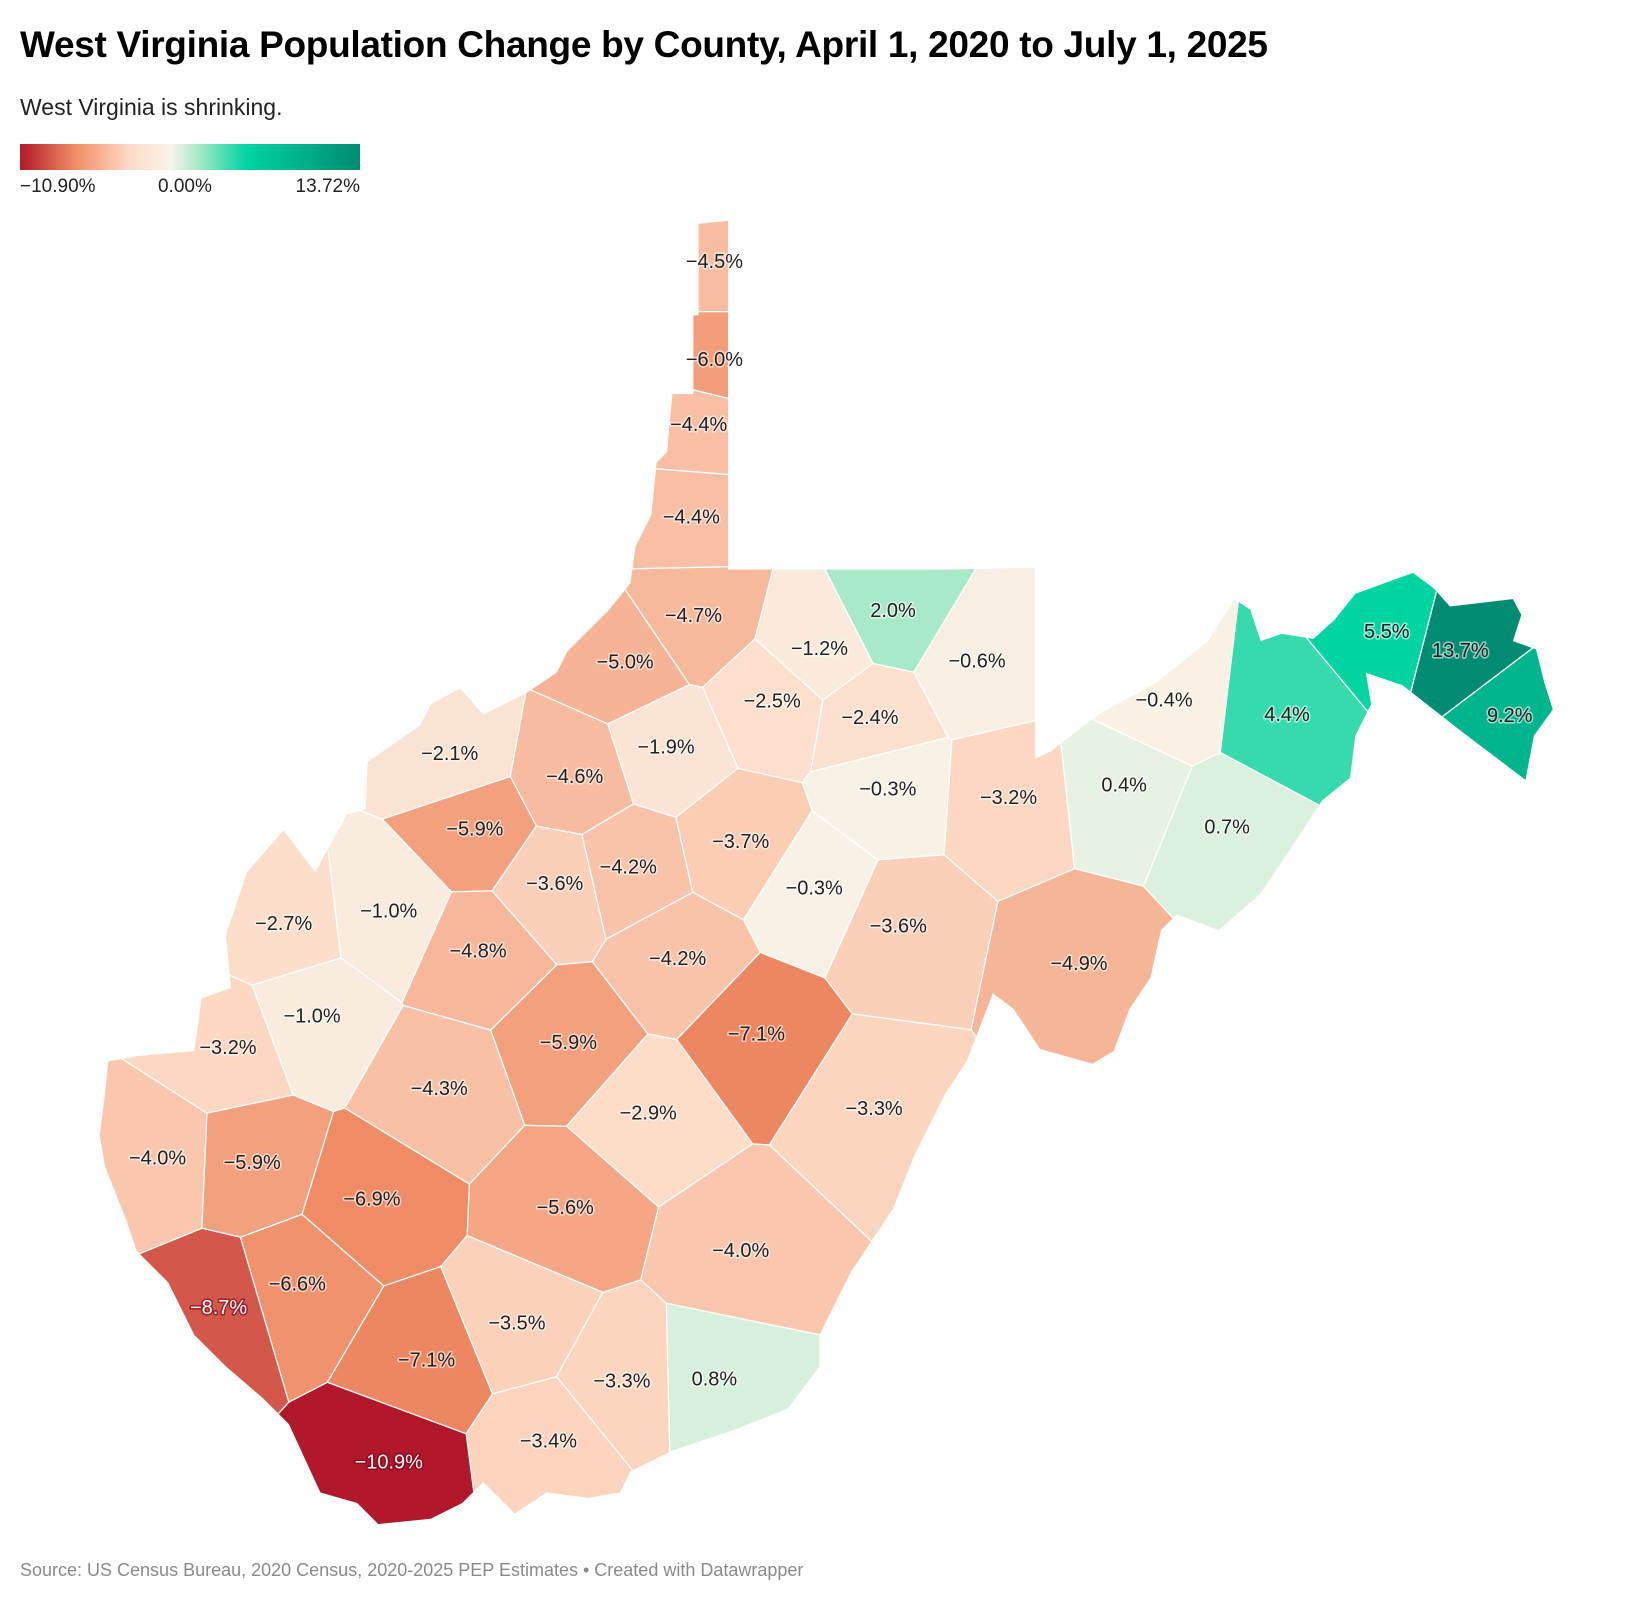 Image resolution: width=1640 pixels, height=1606 pixels. Describe the element at coordinates (625, 662) in the screenshot. I see `county-value-label: −5.0%` at that location.